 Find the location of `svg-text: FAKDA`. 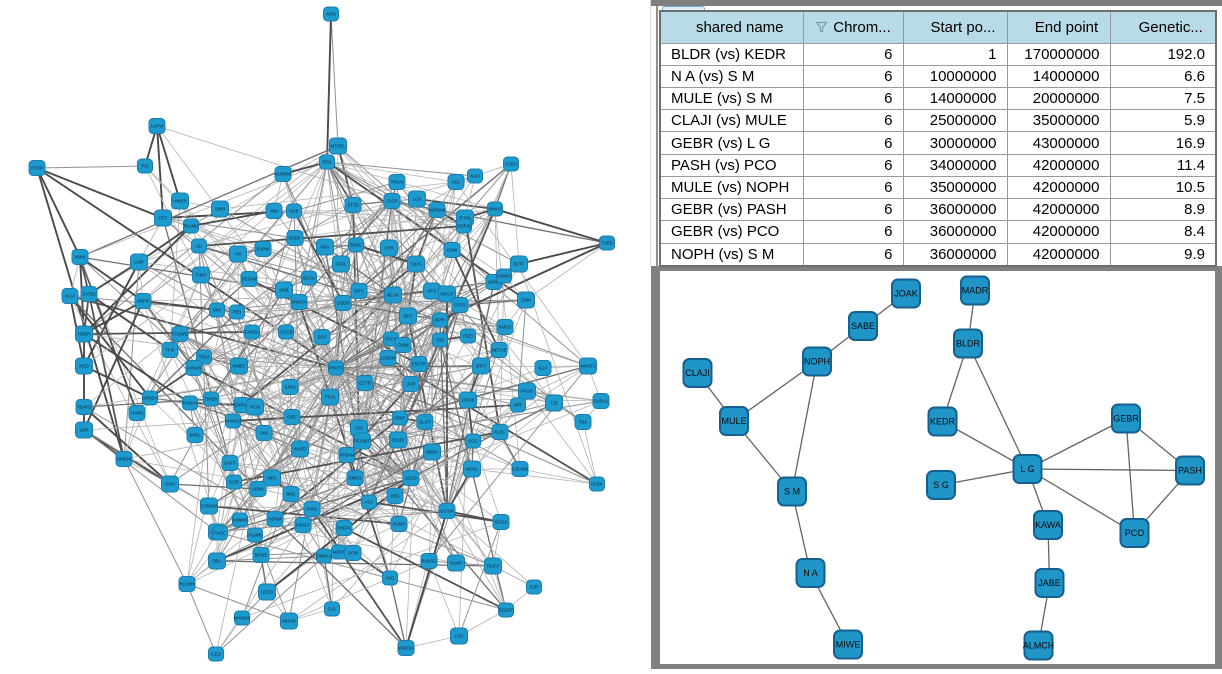

svg-text: FAKDA is located at coordinates (252, 332).